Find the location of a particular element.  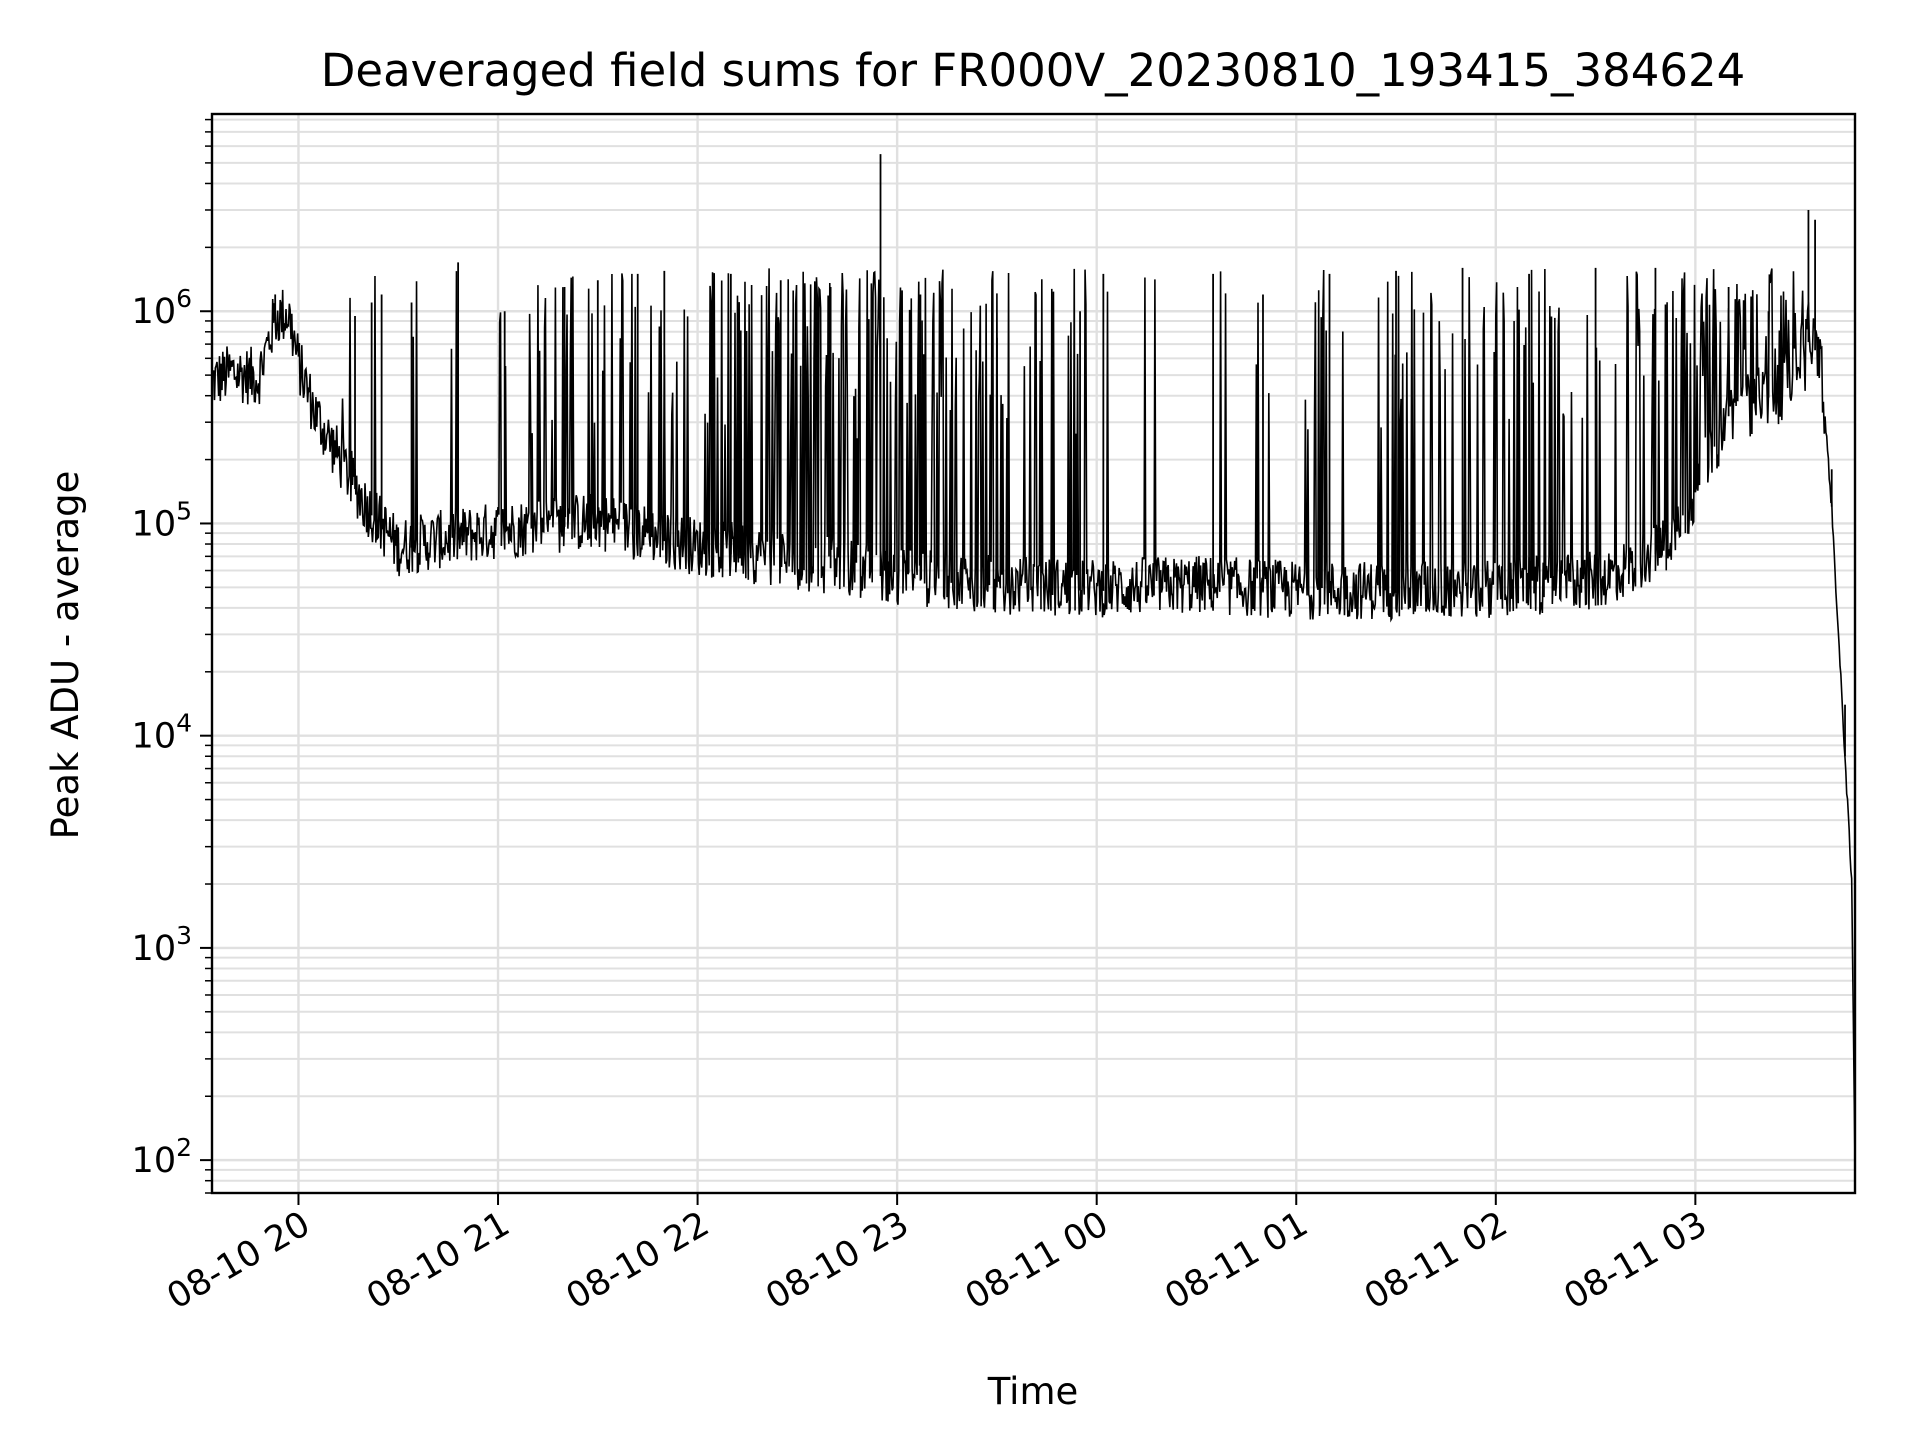

y-tick-label: 10⁵ is located at coordinates (162, 520).